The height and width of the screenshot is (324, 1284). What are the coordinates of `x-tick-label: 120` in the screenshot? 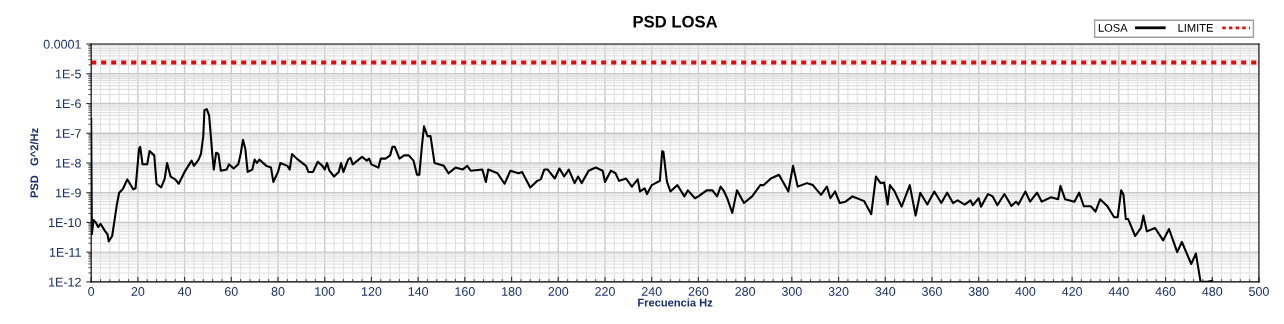 It's located at (371, 291).